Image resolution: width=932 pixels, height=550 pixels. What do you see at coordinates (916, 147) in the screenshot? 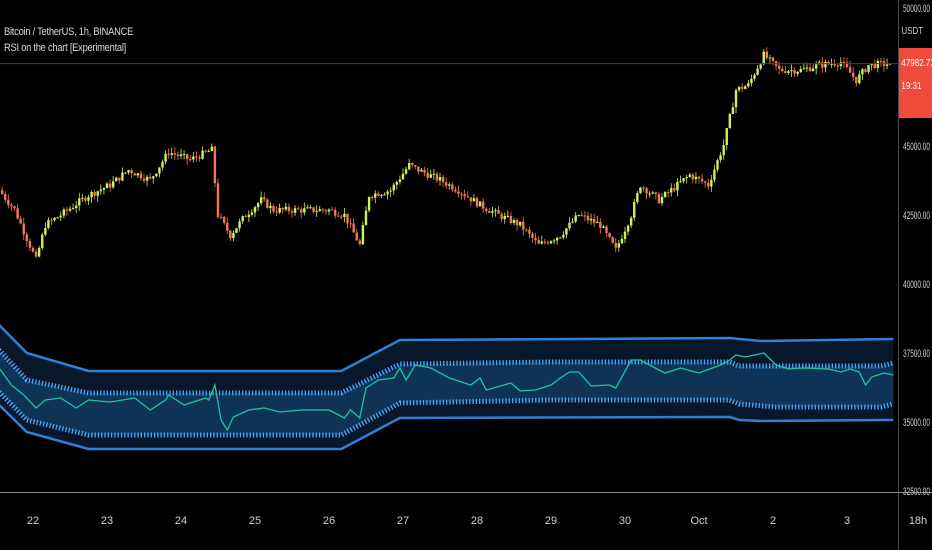
I see `price-tick-label: 45000.00` at bounding box center [916, 147].